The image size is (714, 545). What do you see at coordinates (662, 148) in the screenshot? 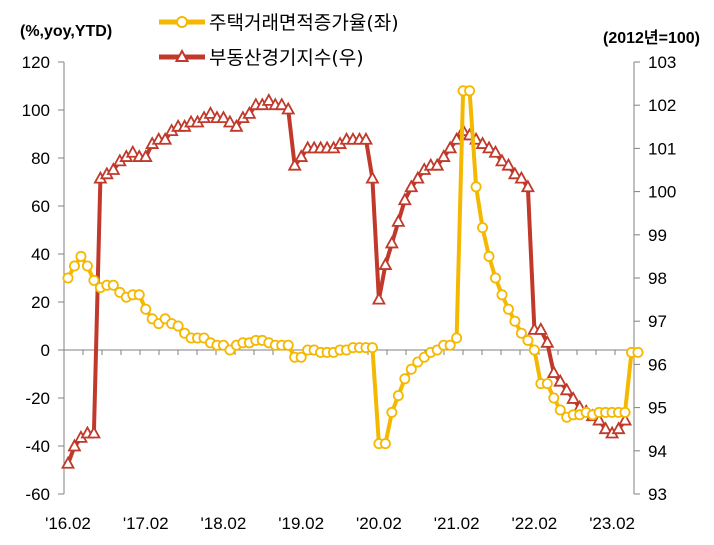
I see `right-tick-label: 101` at bounding box center [662, 148].